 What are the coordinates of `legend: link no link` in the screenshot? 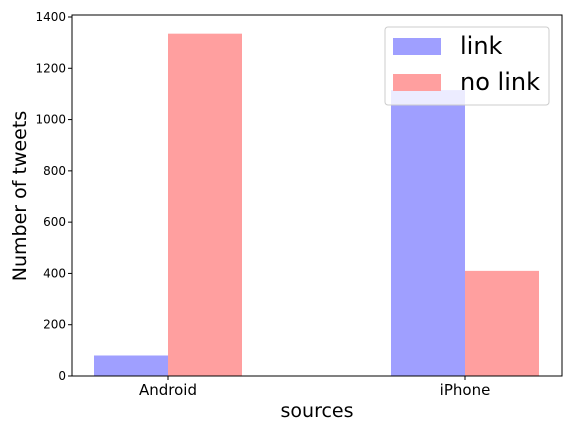 It's located at (467, 66).